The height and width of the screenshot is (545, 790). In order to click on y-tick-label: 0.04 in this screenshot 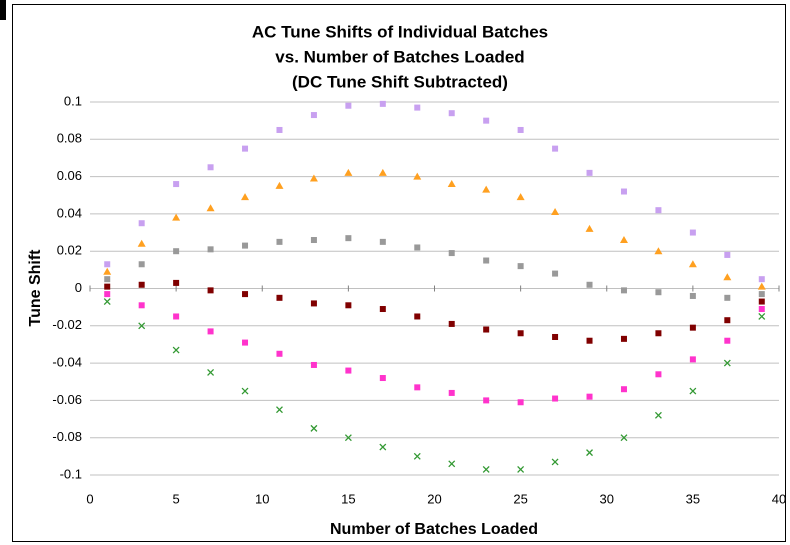, I will do `click(69, 212)`.